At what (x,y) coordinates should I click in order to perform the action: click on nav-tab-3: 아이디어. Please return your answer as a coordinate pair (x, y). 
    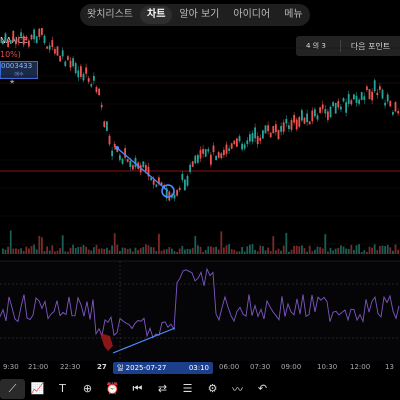
    Looking at the image, I should click on (252, 14).